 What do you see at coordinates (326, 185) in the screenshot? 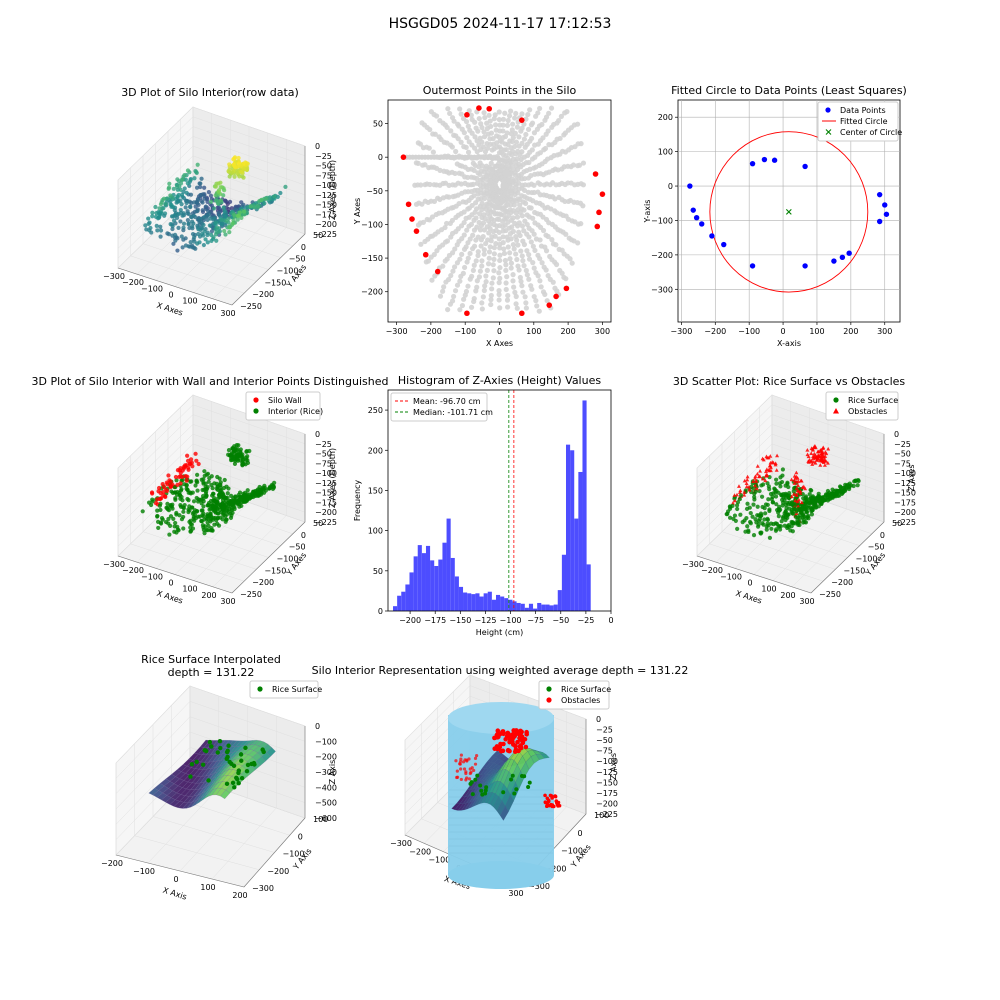
I see `z-tick-label: −100` at bounding box center [326, 185].